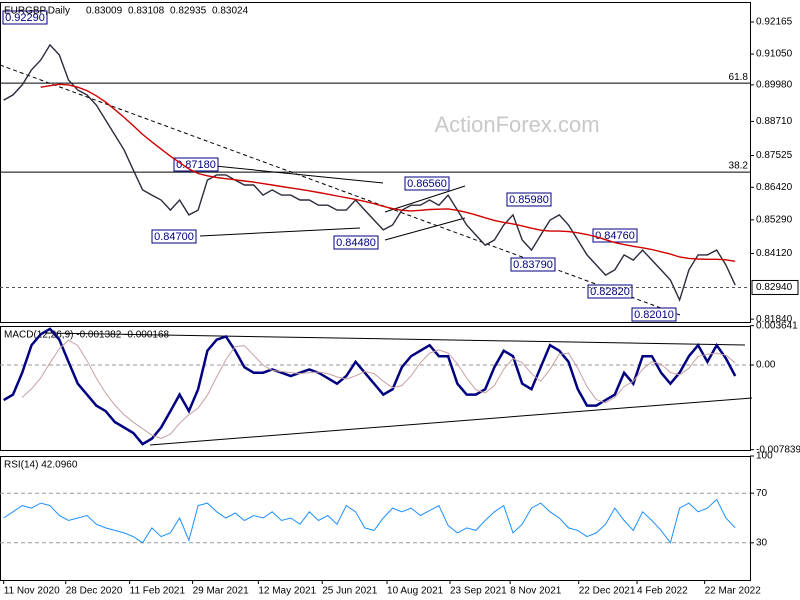  I want to click on x-tick-label: 25 Jun 2021, so click(349, 591).